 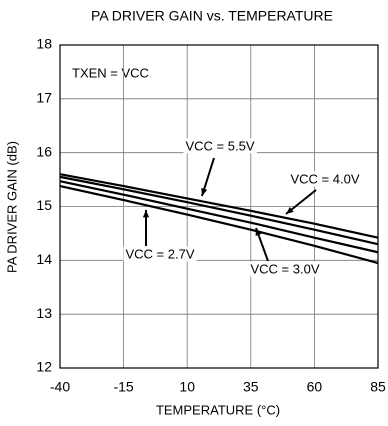 I want to click on series-label: VCC = 5.5V, so click(x=219, y=145).